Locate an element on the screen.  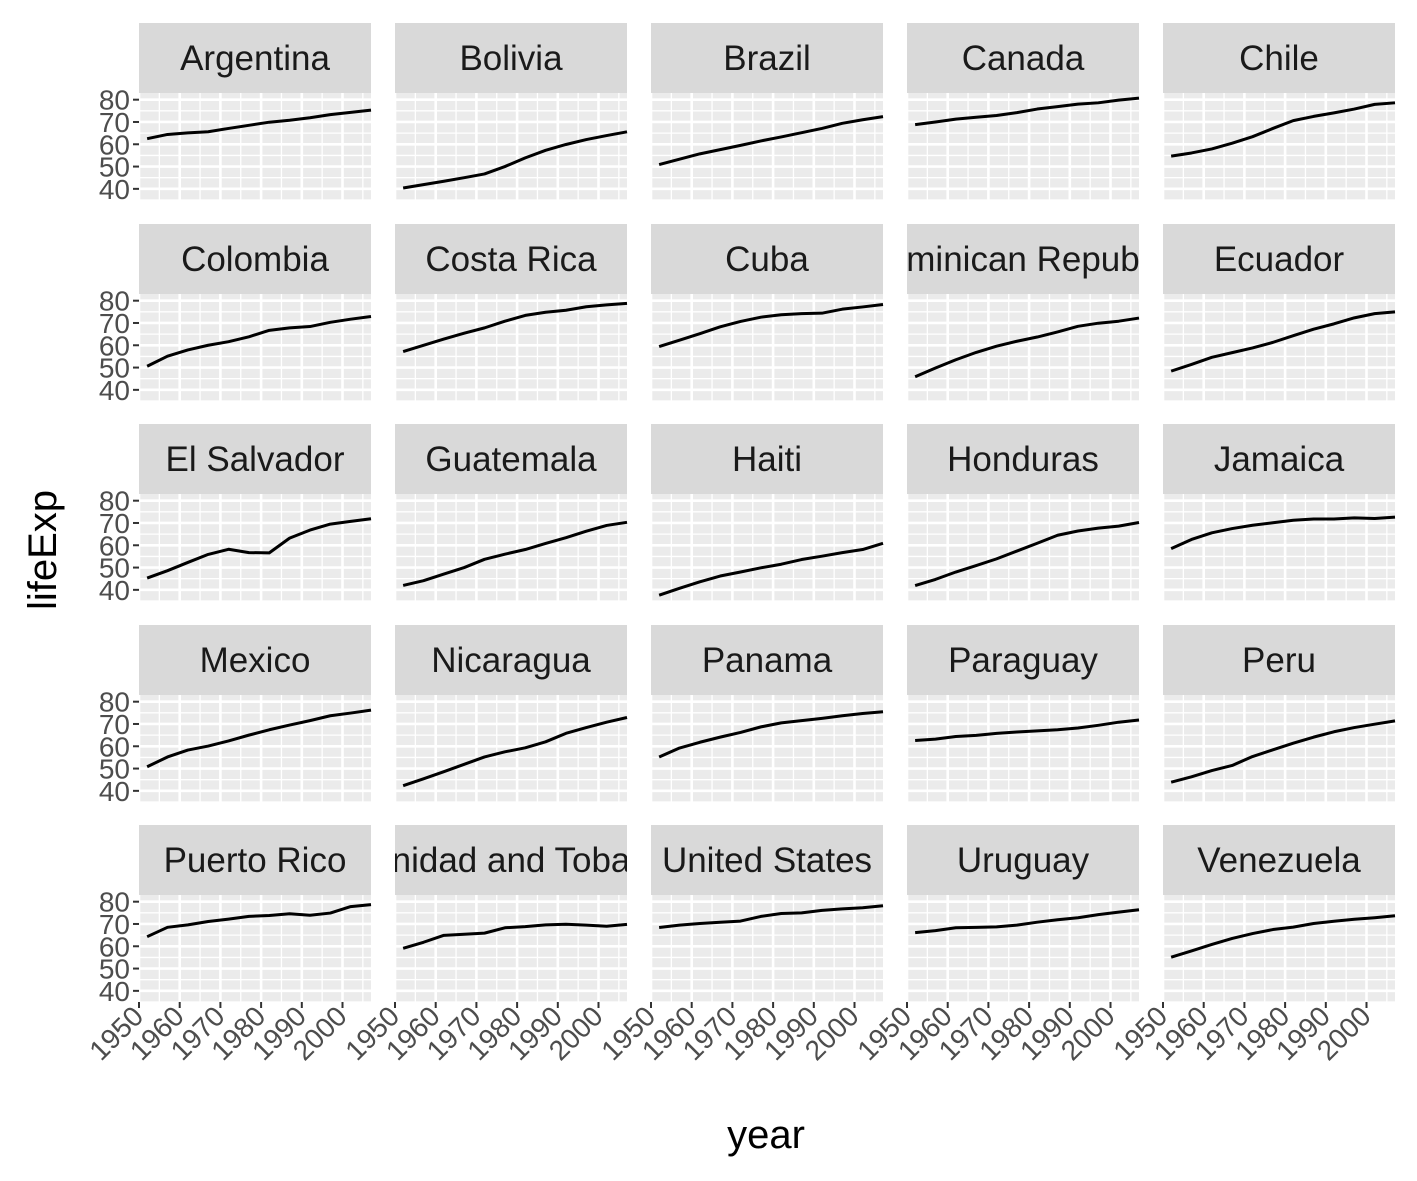
facet-strip-label: minican Repub is located at coordinates (1022, 259).